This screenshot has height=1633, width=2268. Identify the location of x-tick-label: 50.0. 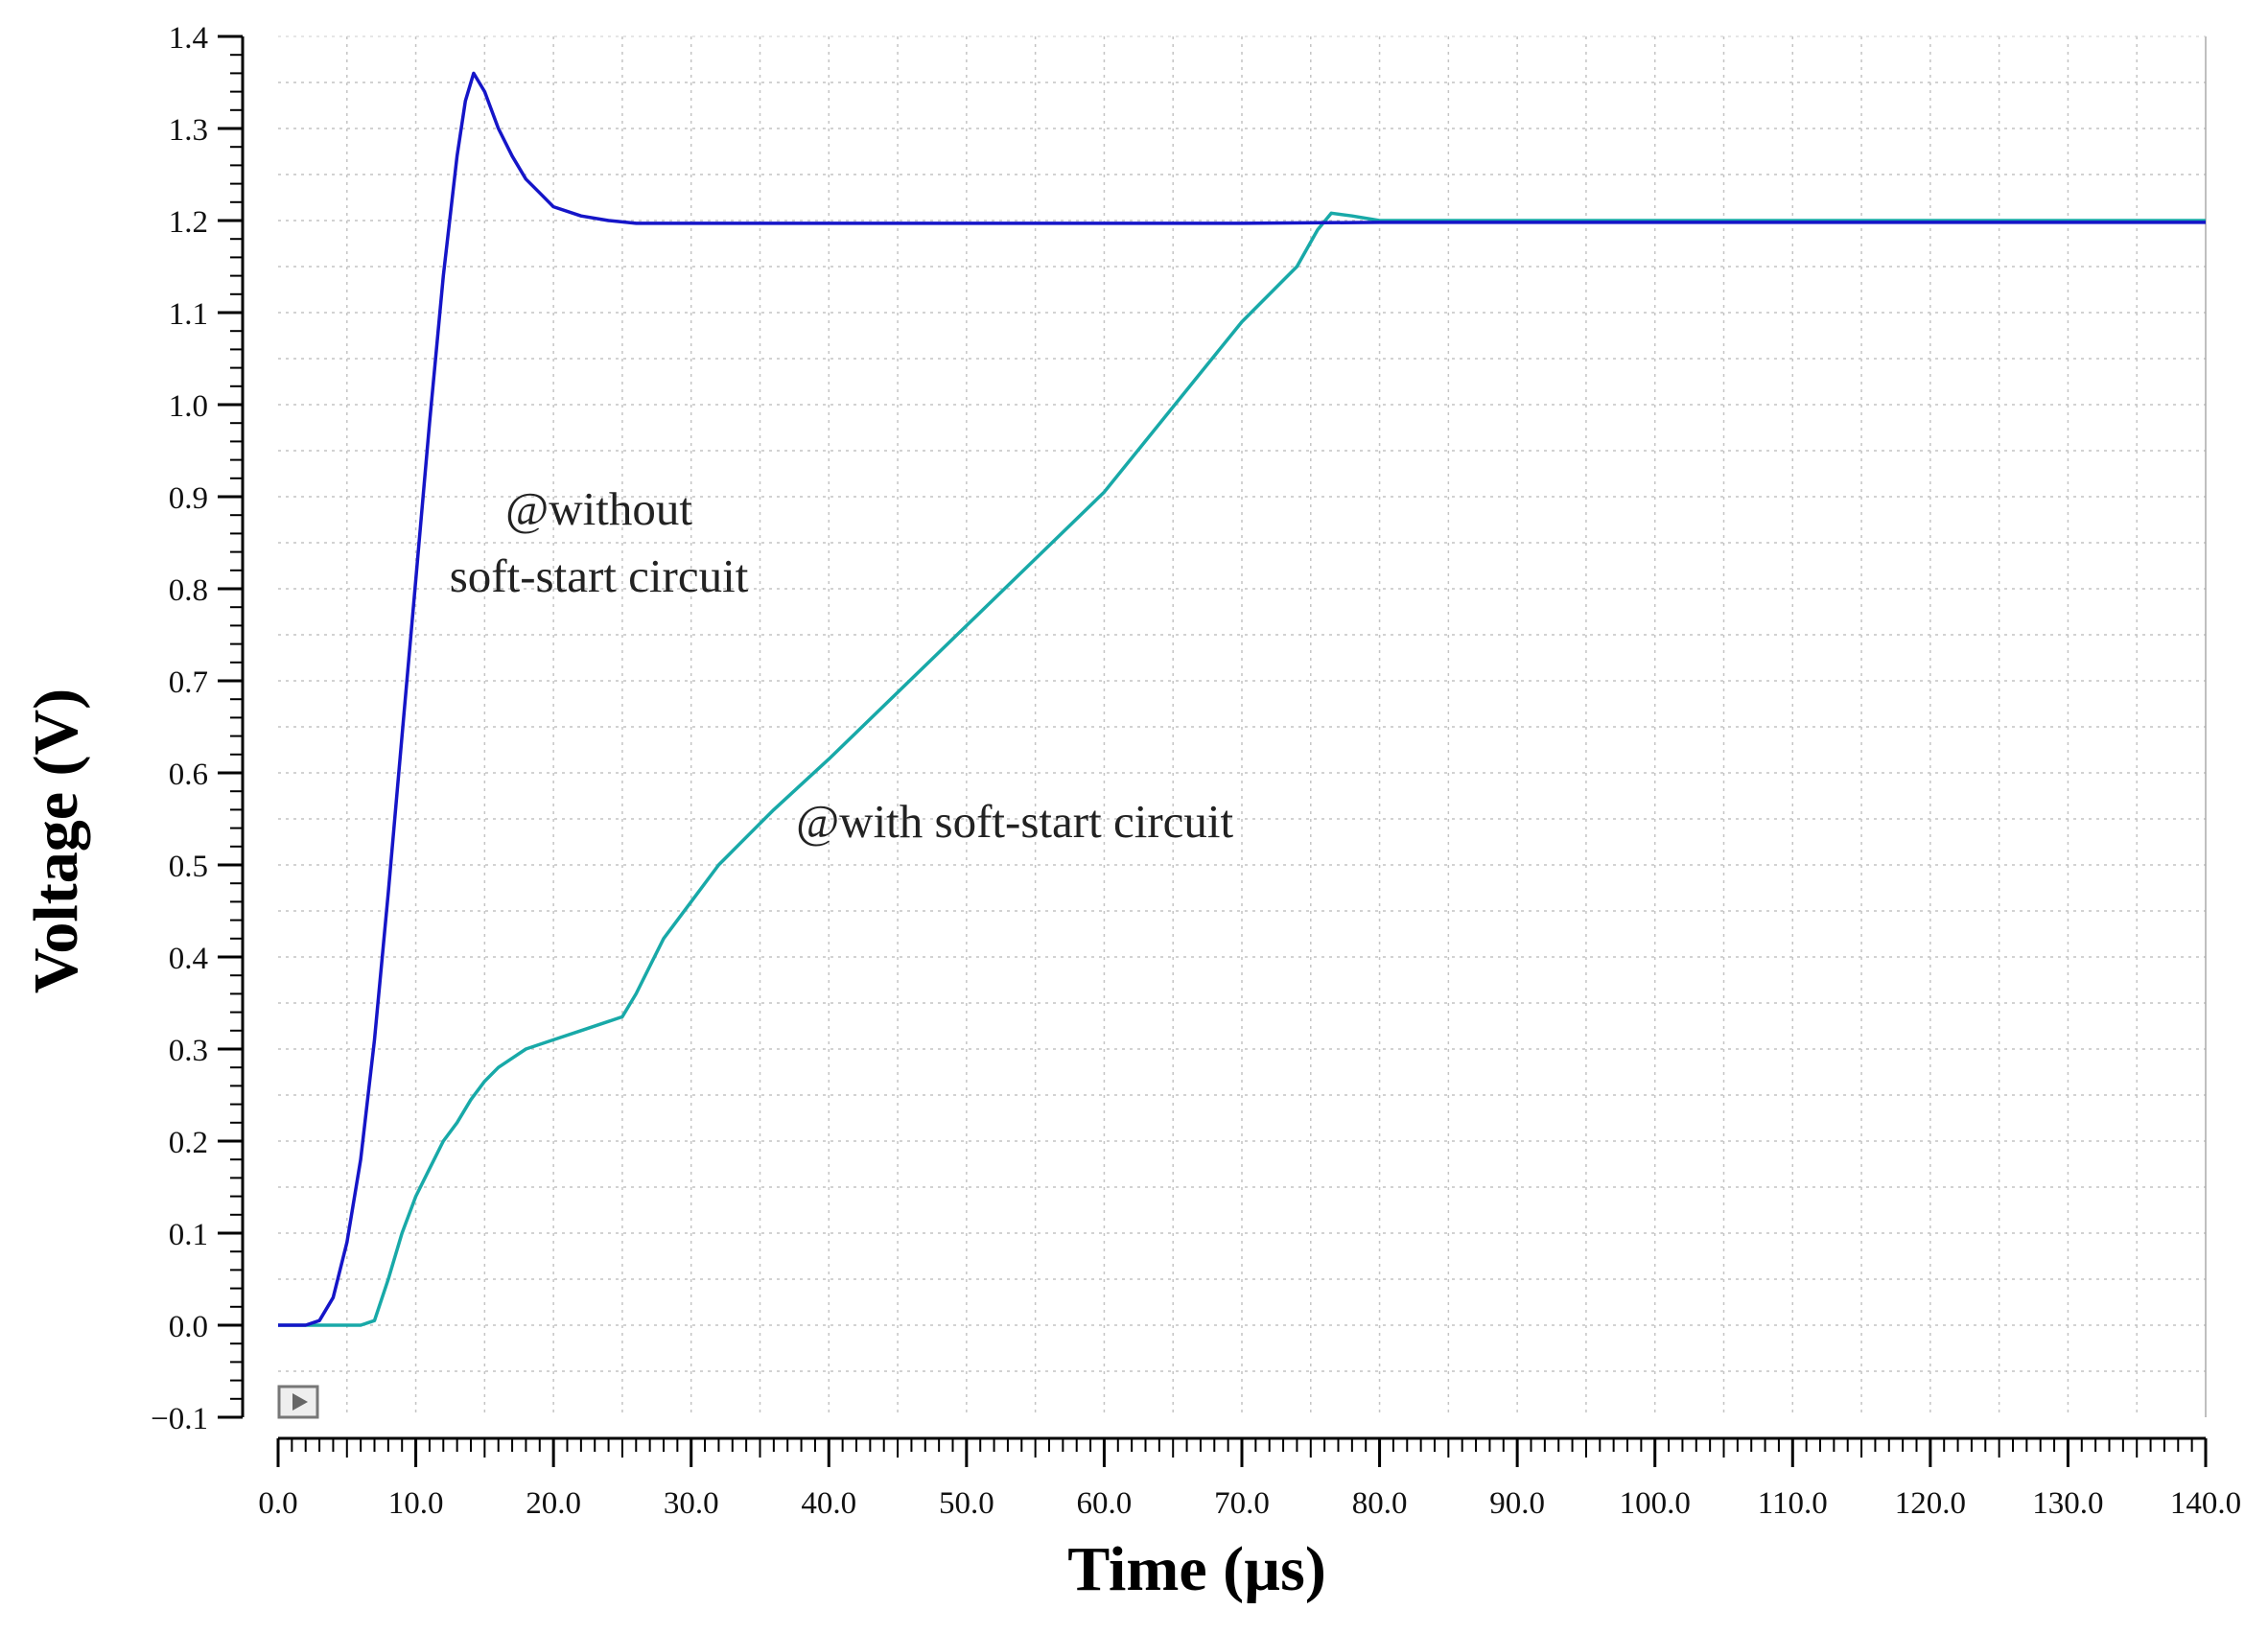
(967, 1504).